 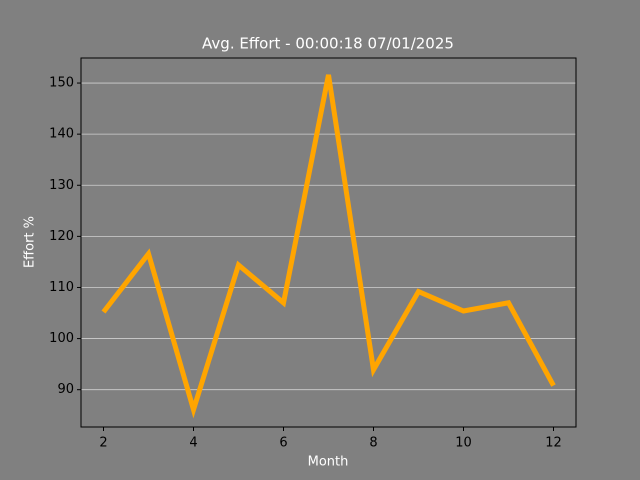 What do you see at coordinates (283, 443) in the screenshot?
I see `x-tick-label: 6` at bounding box center [283, 443].